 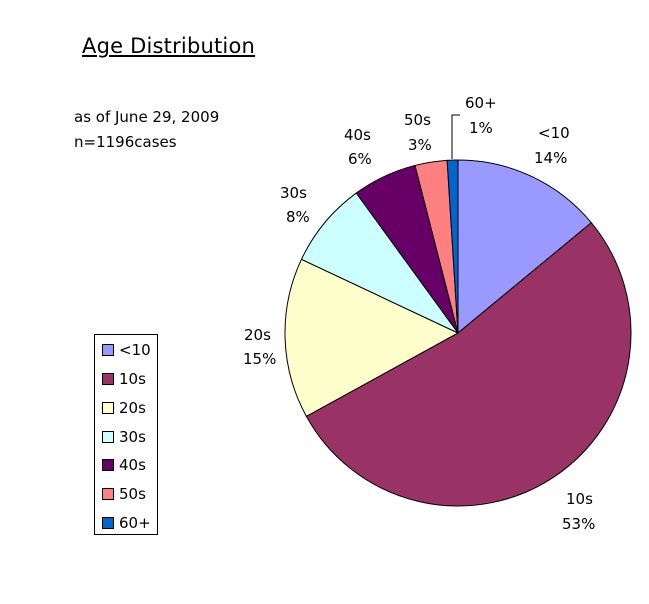 What do you see at coordinates (124, 494) in the screenshot?
I see `legend-item-50s: 50s` at bounding box center [124, 494].